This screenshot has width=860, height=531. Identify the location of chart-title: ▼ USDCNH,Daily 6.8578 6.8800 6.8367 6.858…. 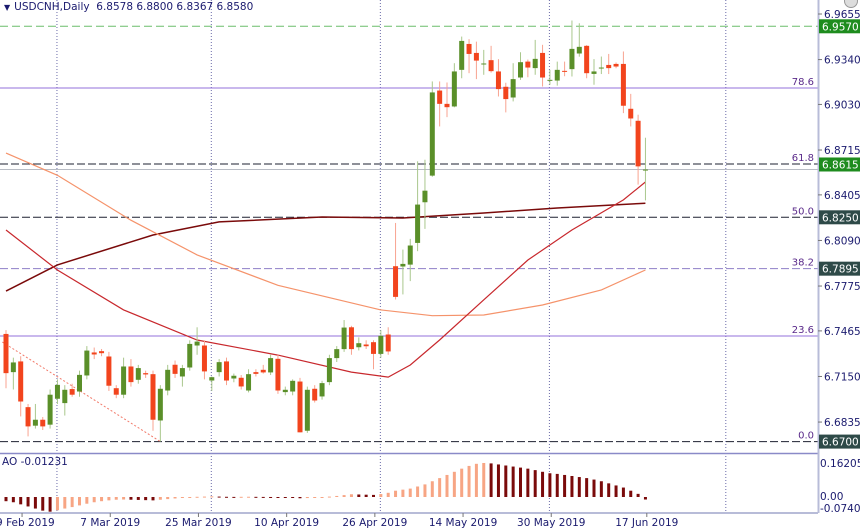
(128, 7).